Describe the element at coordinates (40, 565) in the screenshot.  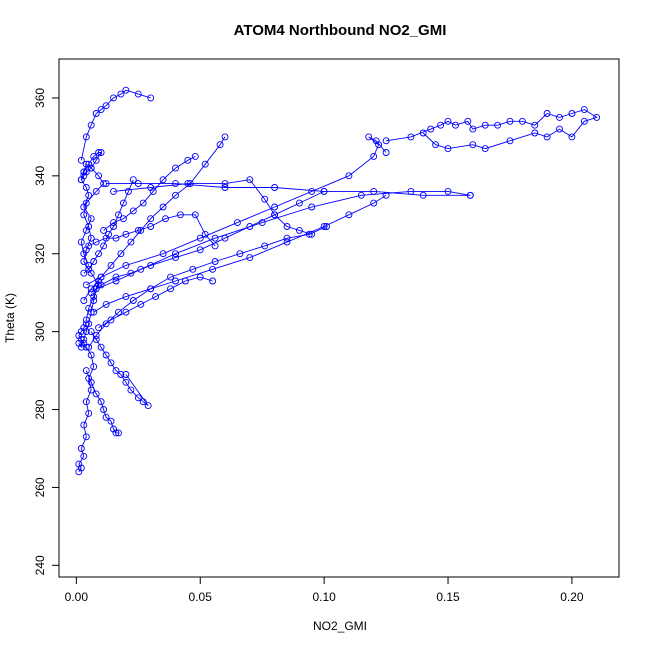
I see `y-tick-label: 240` at that location.